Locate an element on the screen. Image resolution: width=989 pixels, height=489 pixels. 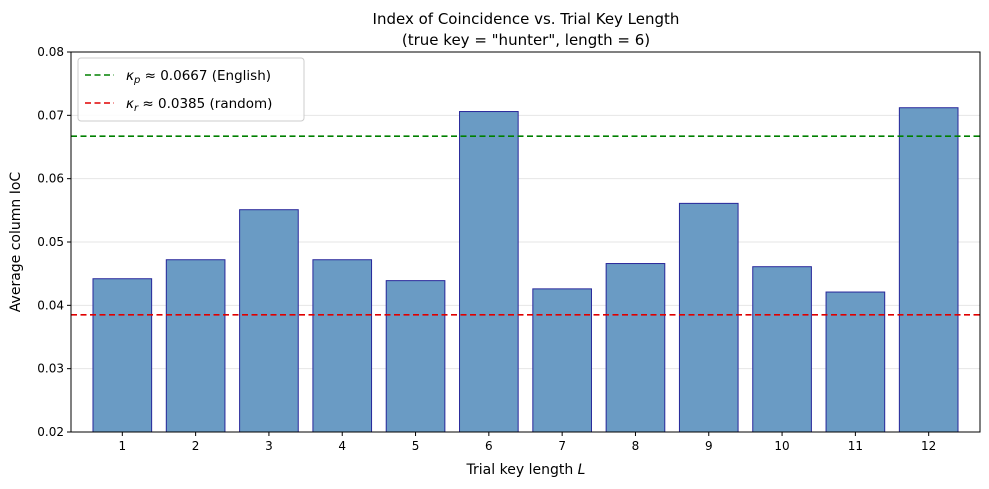
x-tick-label: 5 is located at coordinates (416, 446).